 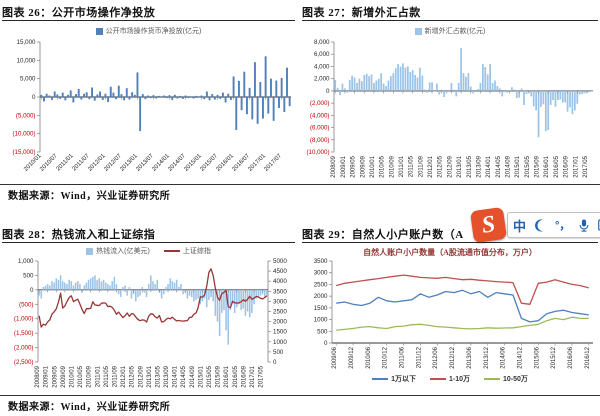 What do you see at coordinates (436, 357) in the screenshot?
I see `svg-text: 2012/06` at bounding box center [436, 357].